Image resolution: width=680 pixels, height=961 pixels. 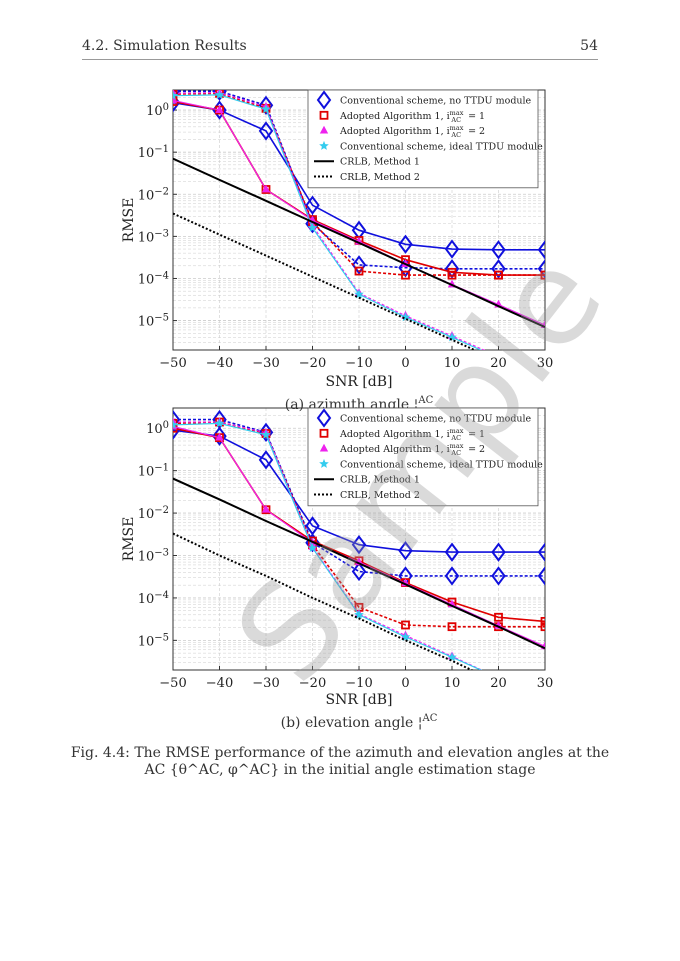 What do you see at coordinates (324, 100) in the screenshot?
I see `legend-marker-diamond` at bounding box center [324, 100].